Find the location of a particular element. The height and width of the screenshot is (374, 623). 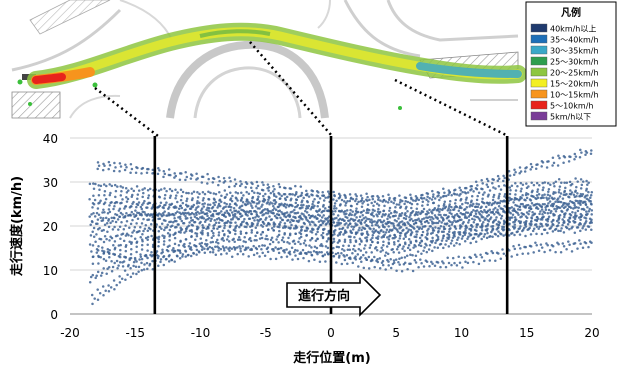

y-tick-label: 40 is located at coordinates (50, 139).